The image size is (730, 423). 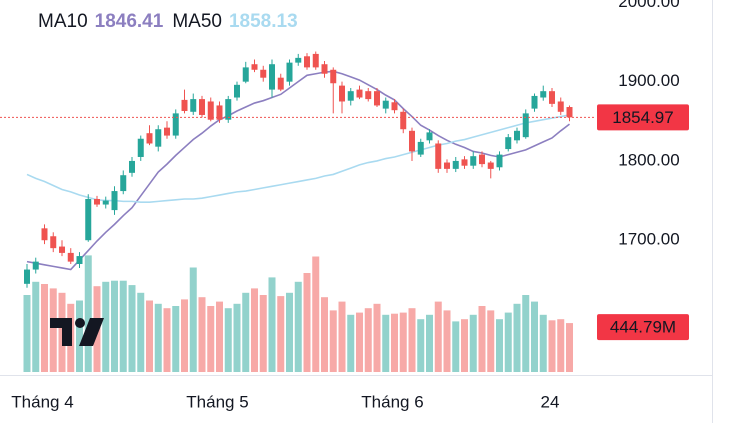 What do you see at coordinates (648, 239) in the screenshot?
I see `y-tick-label: 1700.00` at bounding box center [648, 239].